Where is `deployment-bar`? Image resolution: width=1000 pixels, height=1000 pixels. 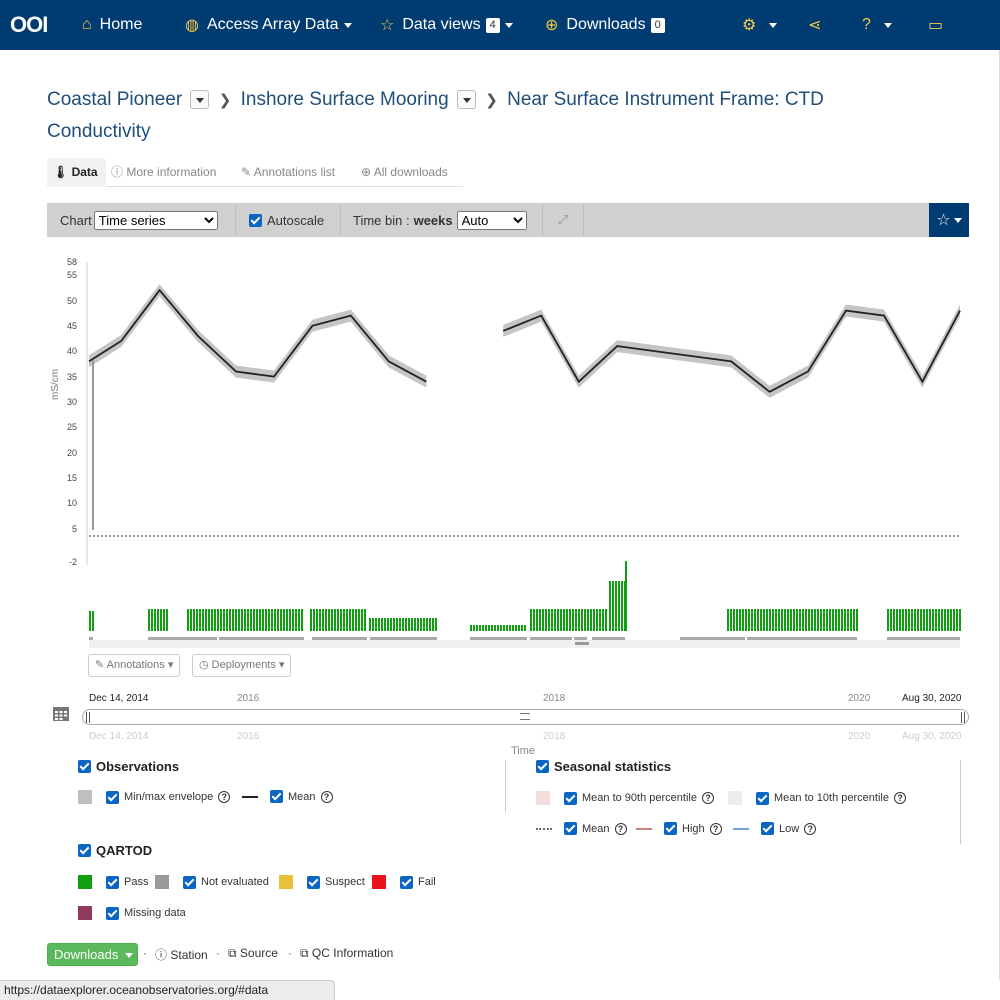 deployment-bar is located at coordinates (498, 638).